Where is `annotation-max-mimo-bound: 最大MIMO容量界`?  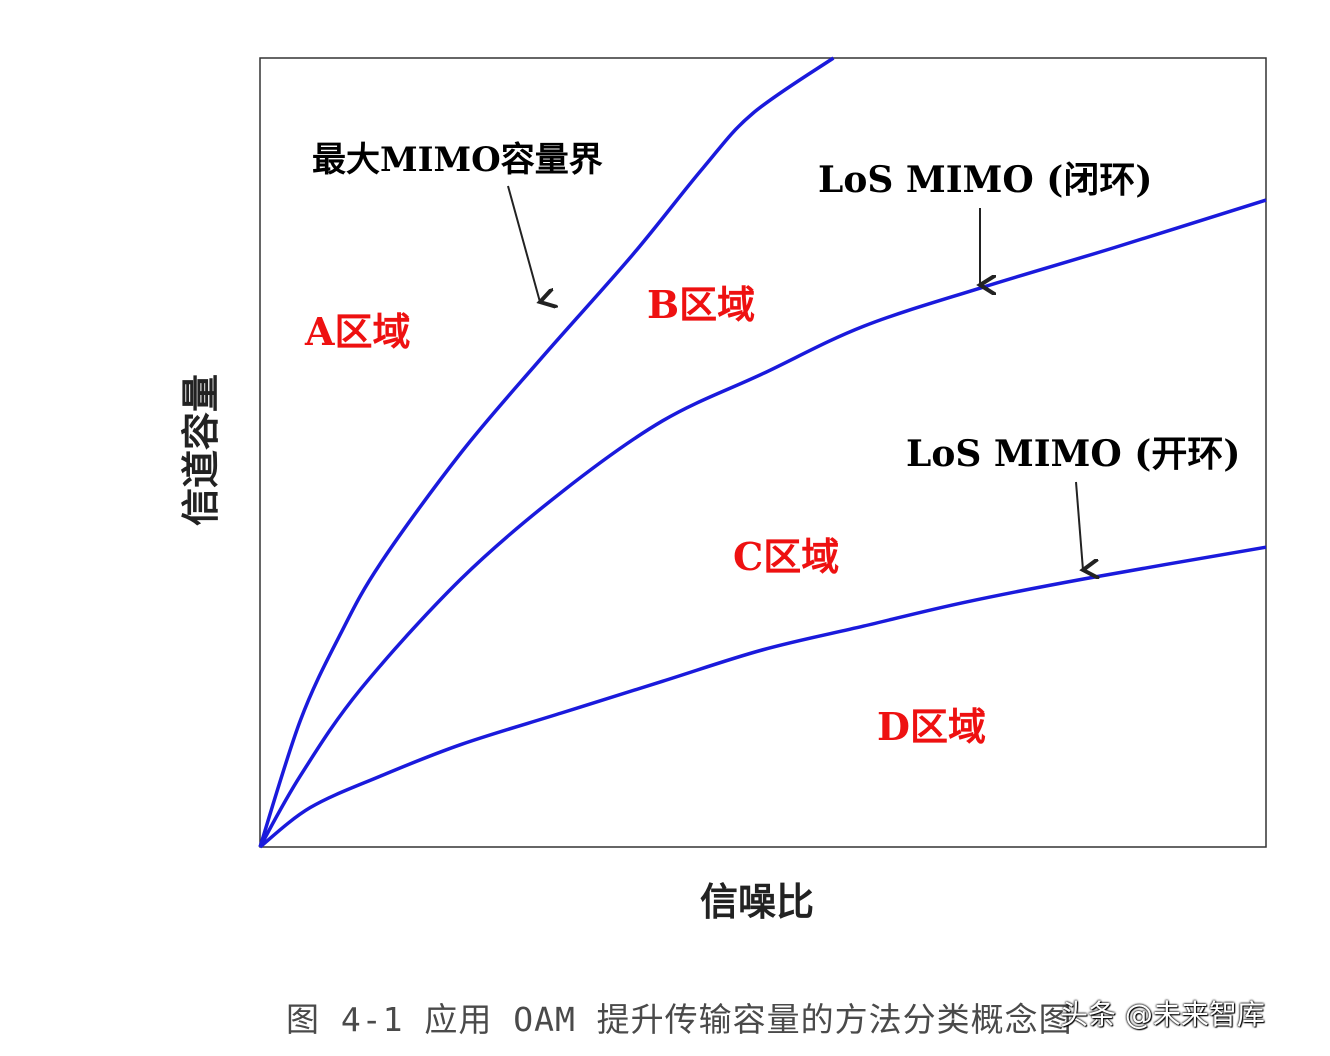 annotation-max-mimo-bound: 最大MIMO容量界 is located at coordinates (457, 160).